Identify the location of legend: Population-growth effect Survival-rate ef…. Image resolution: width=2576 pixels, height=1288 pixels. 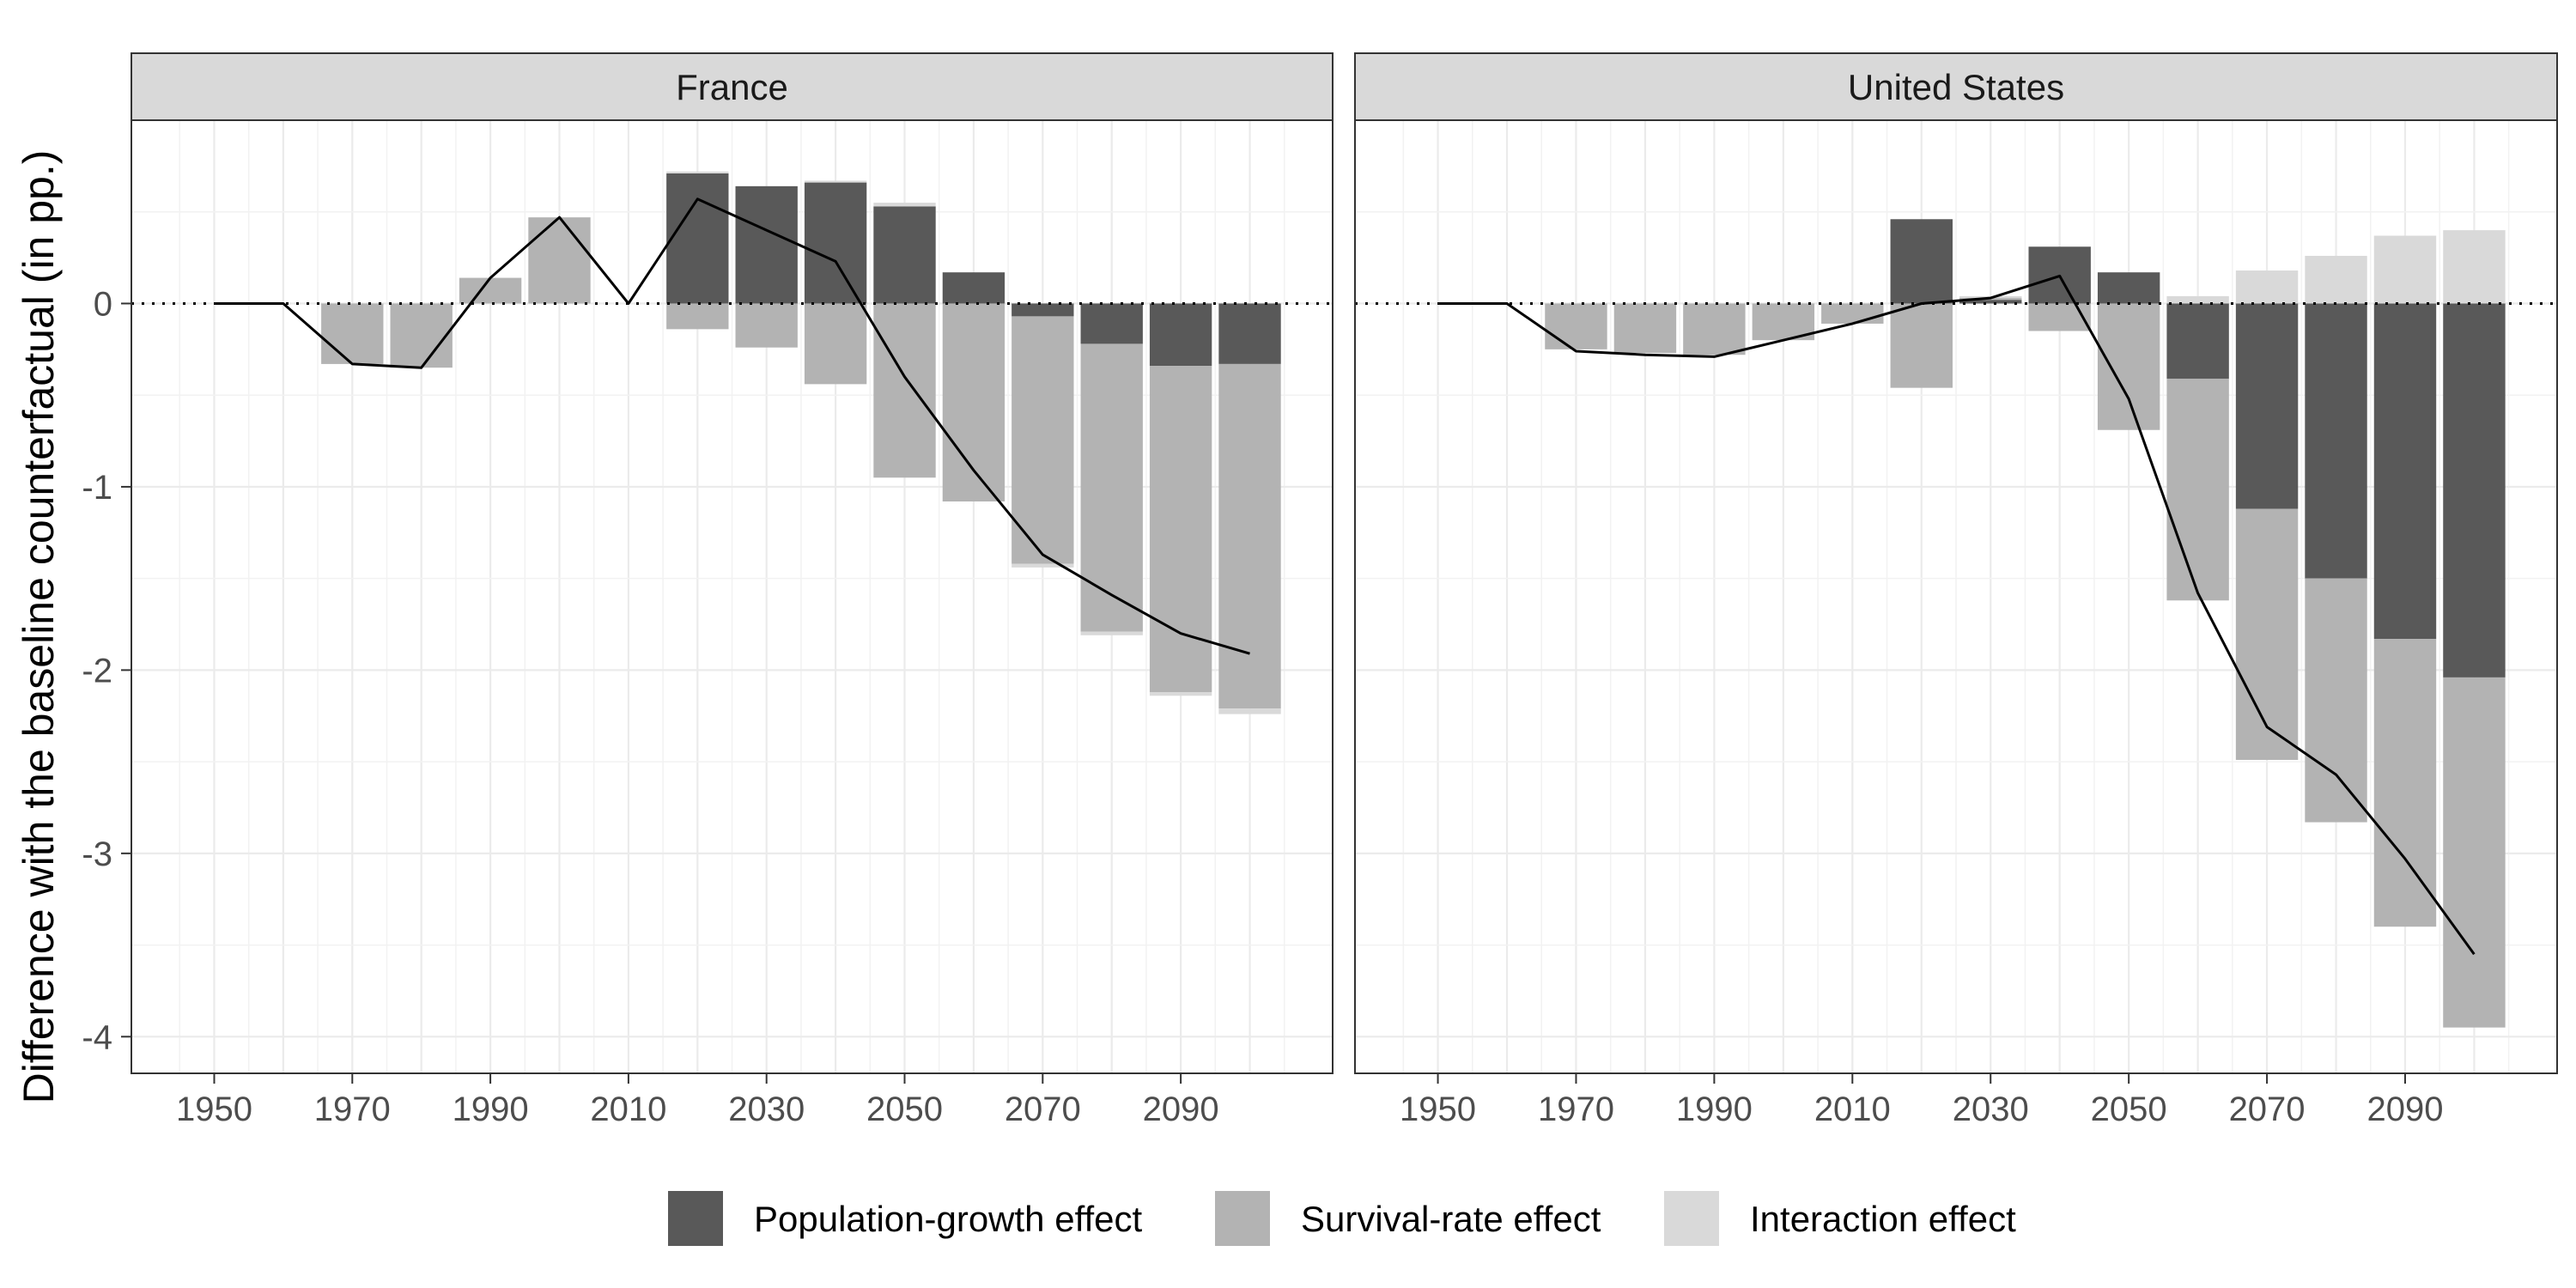
(1342, 1218).